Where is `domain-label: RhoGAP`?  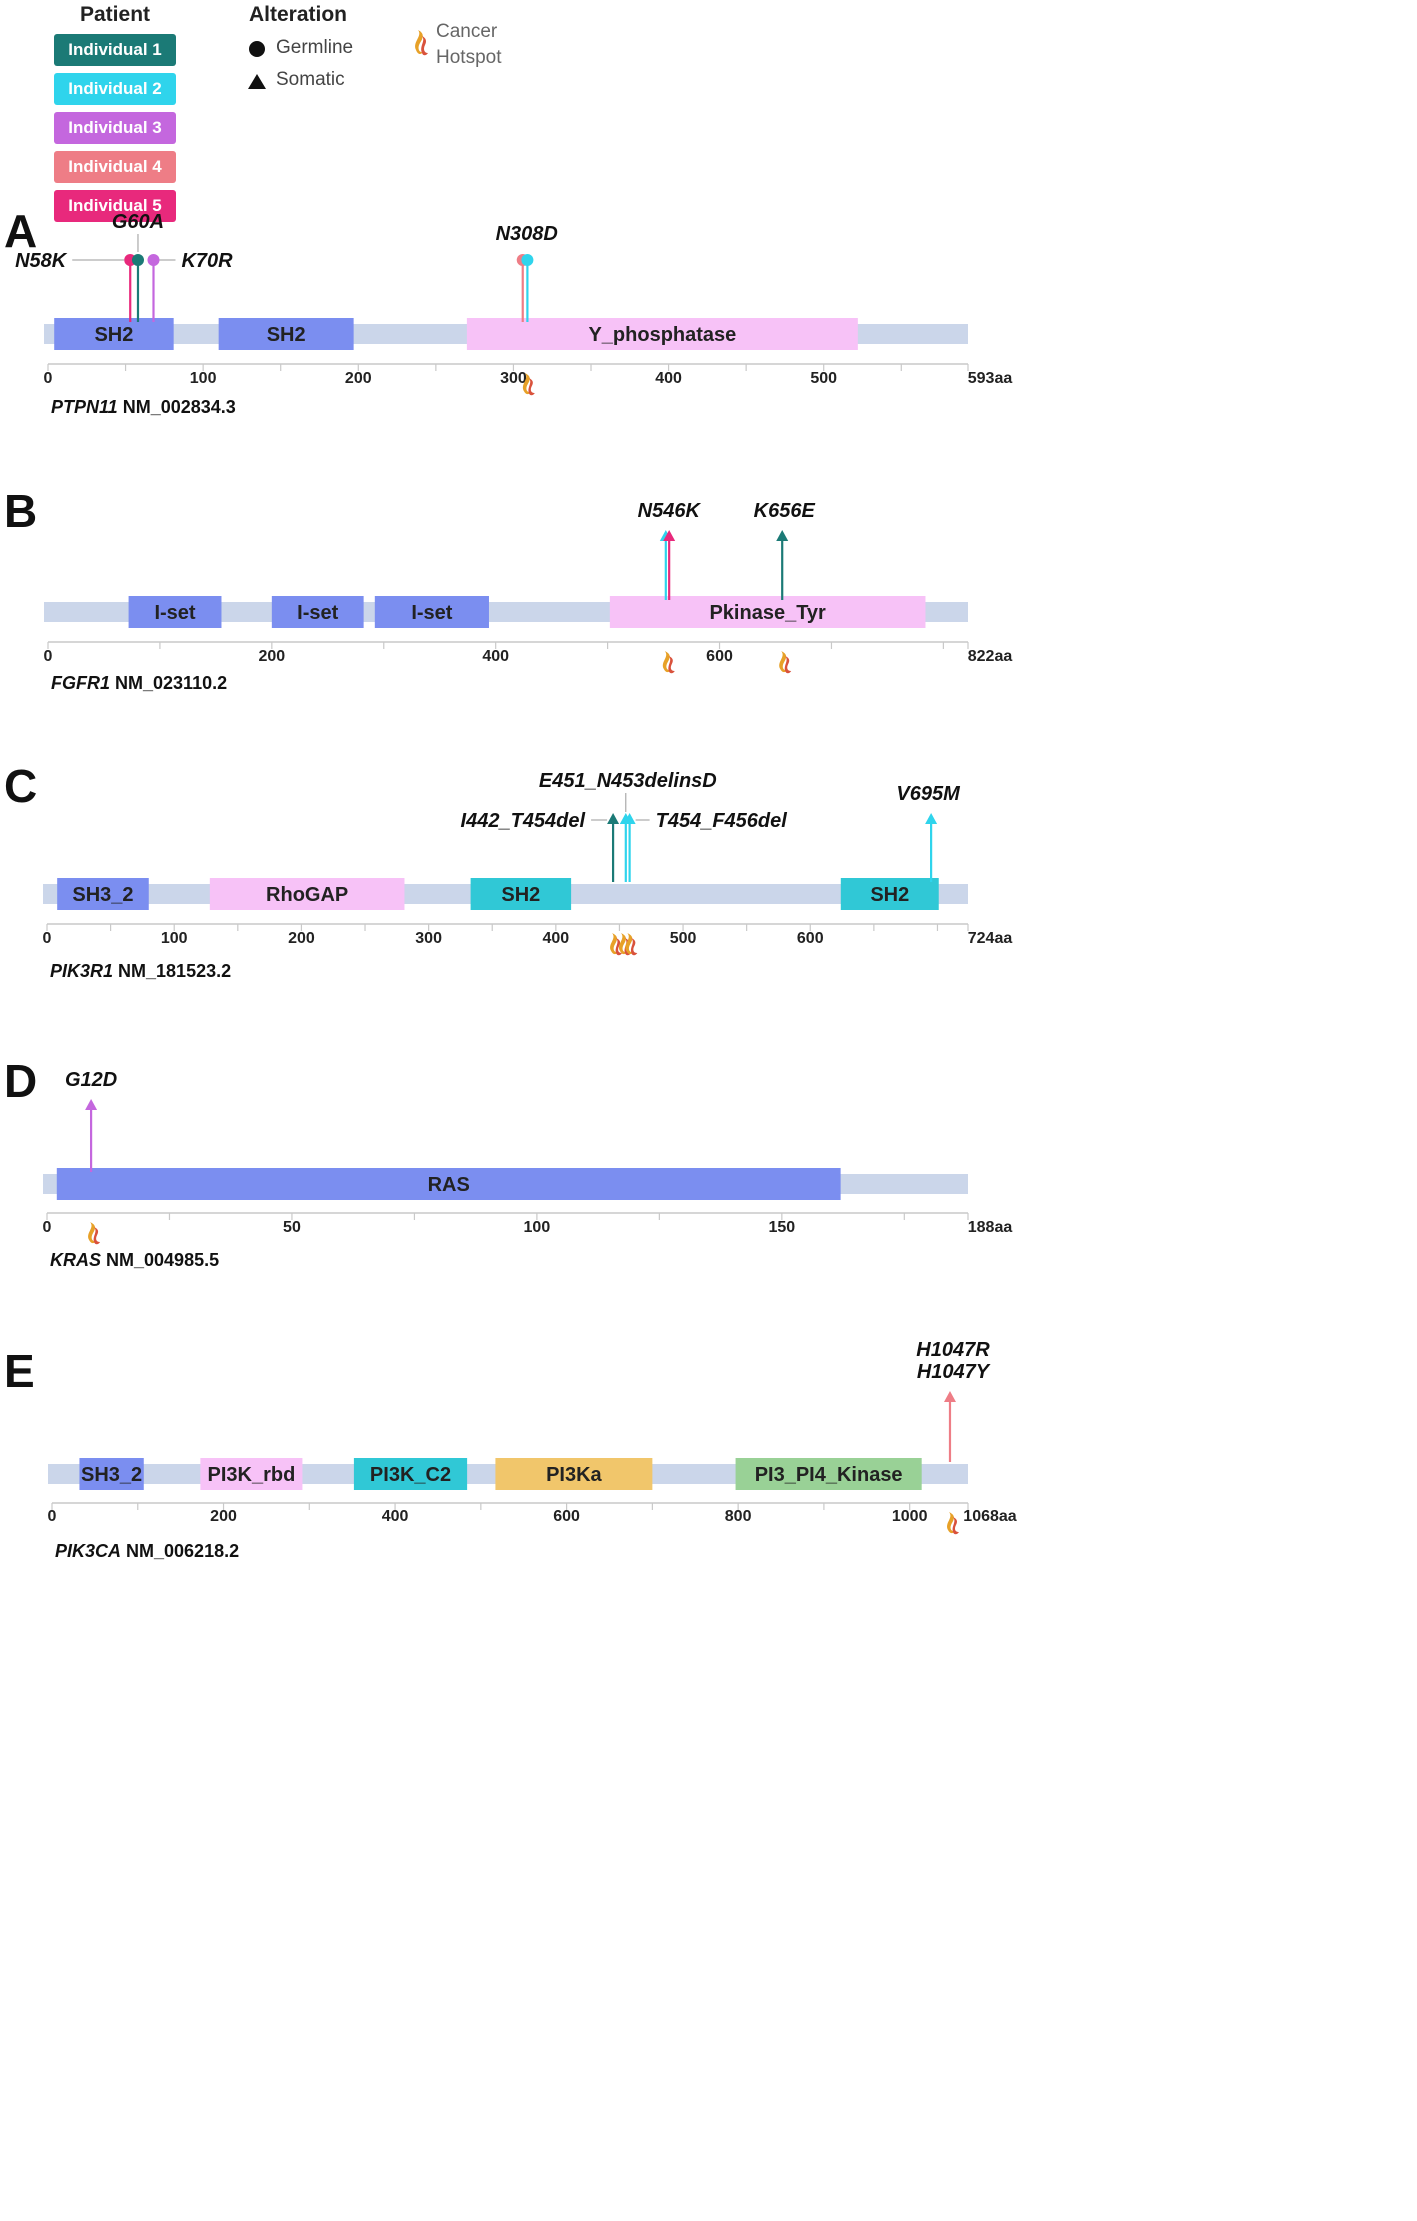
domain-label: RhoGAP is located at coordinates (307, 895).